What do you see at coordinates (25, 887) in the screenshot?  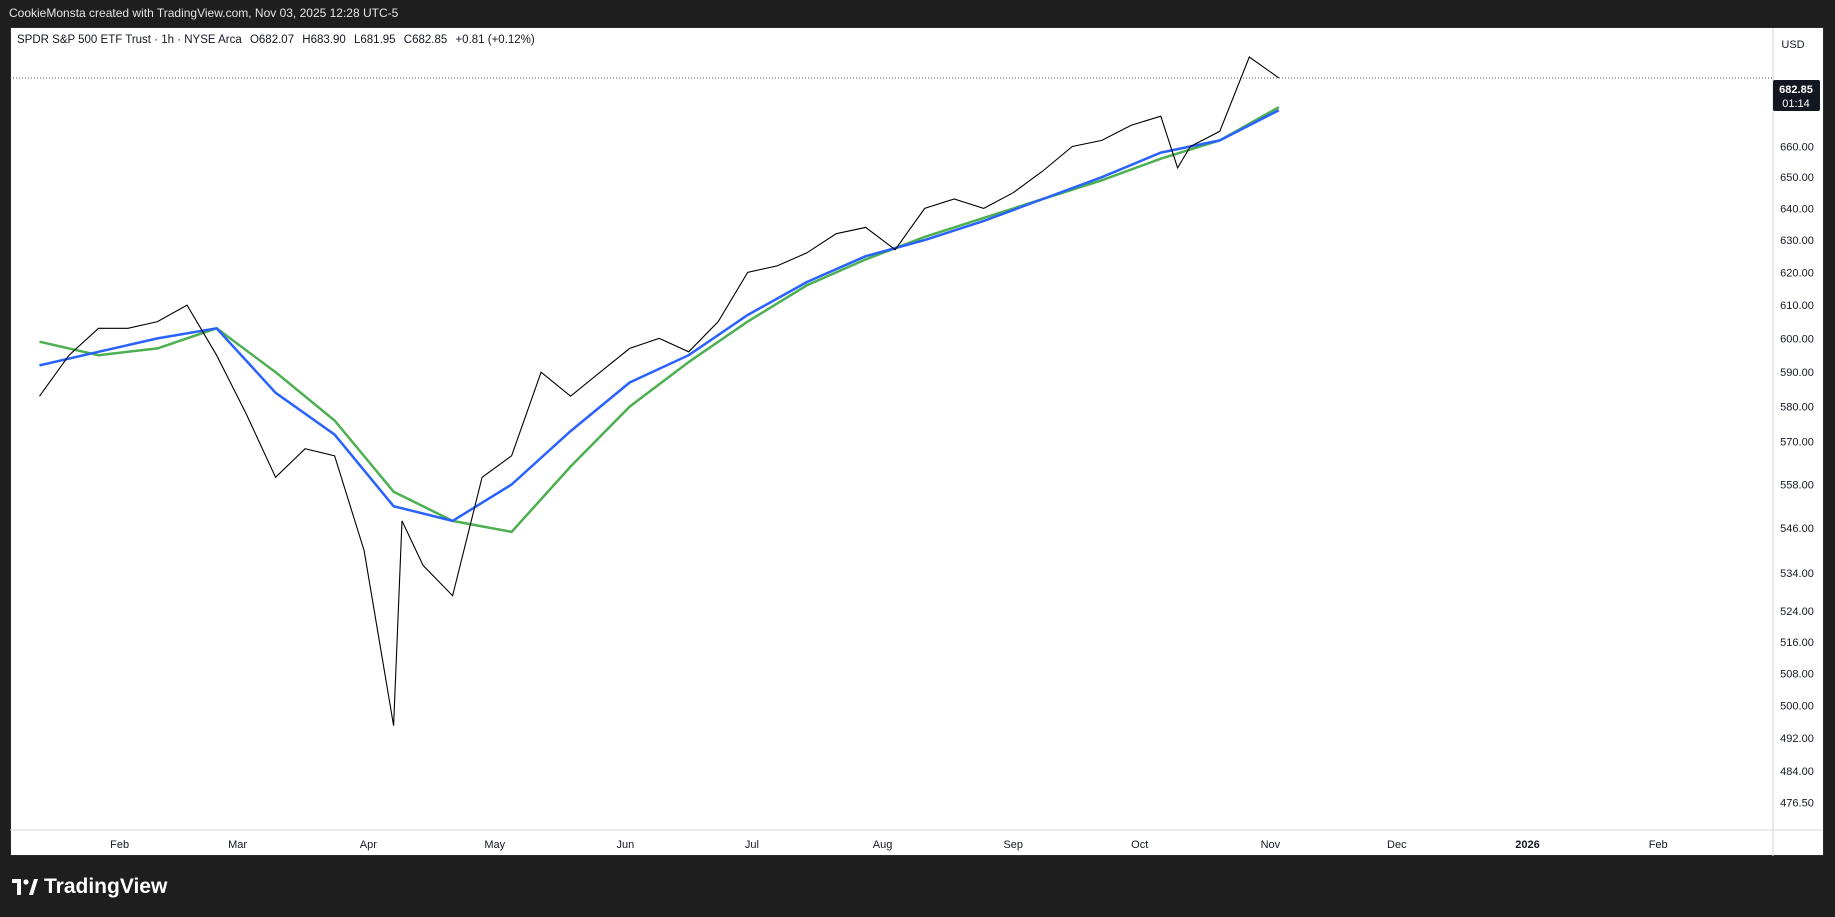 I see `tradingview-logo-icon` at bounding box center [25, 887].